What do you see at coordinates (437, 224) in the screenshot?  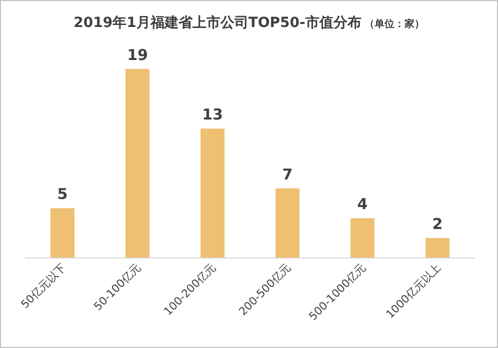 I see `data-label: 2` at bounding box center [437, 224].